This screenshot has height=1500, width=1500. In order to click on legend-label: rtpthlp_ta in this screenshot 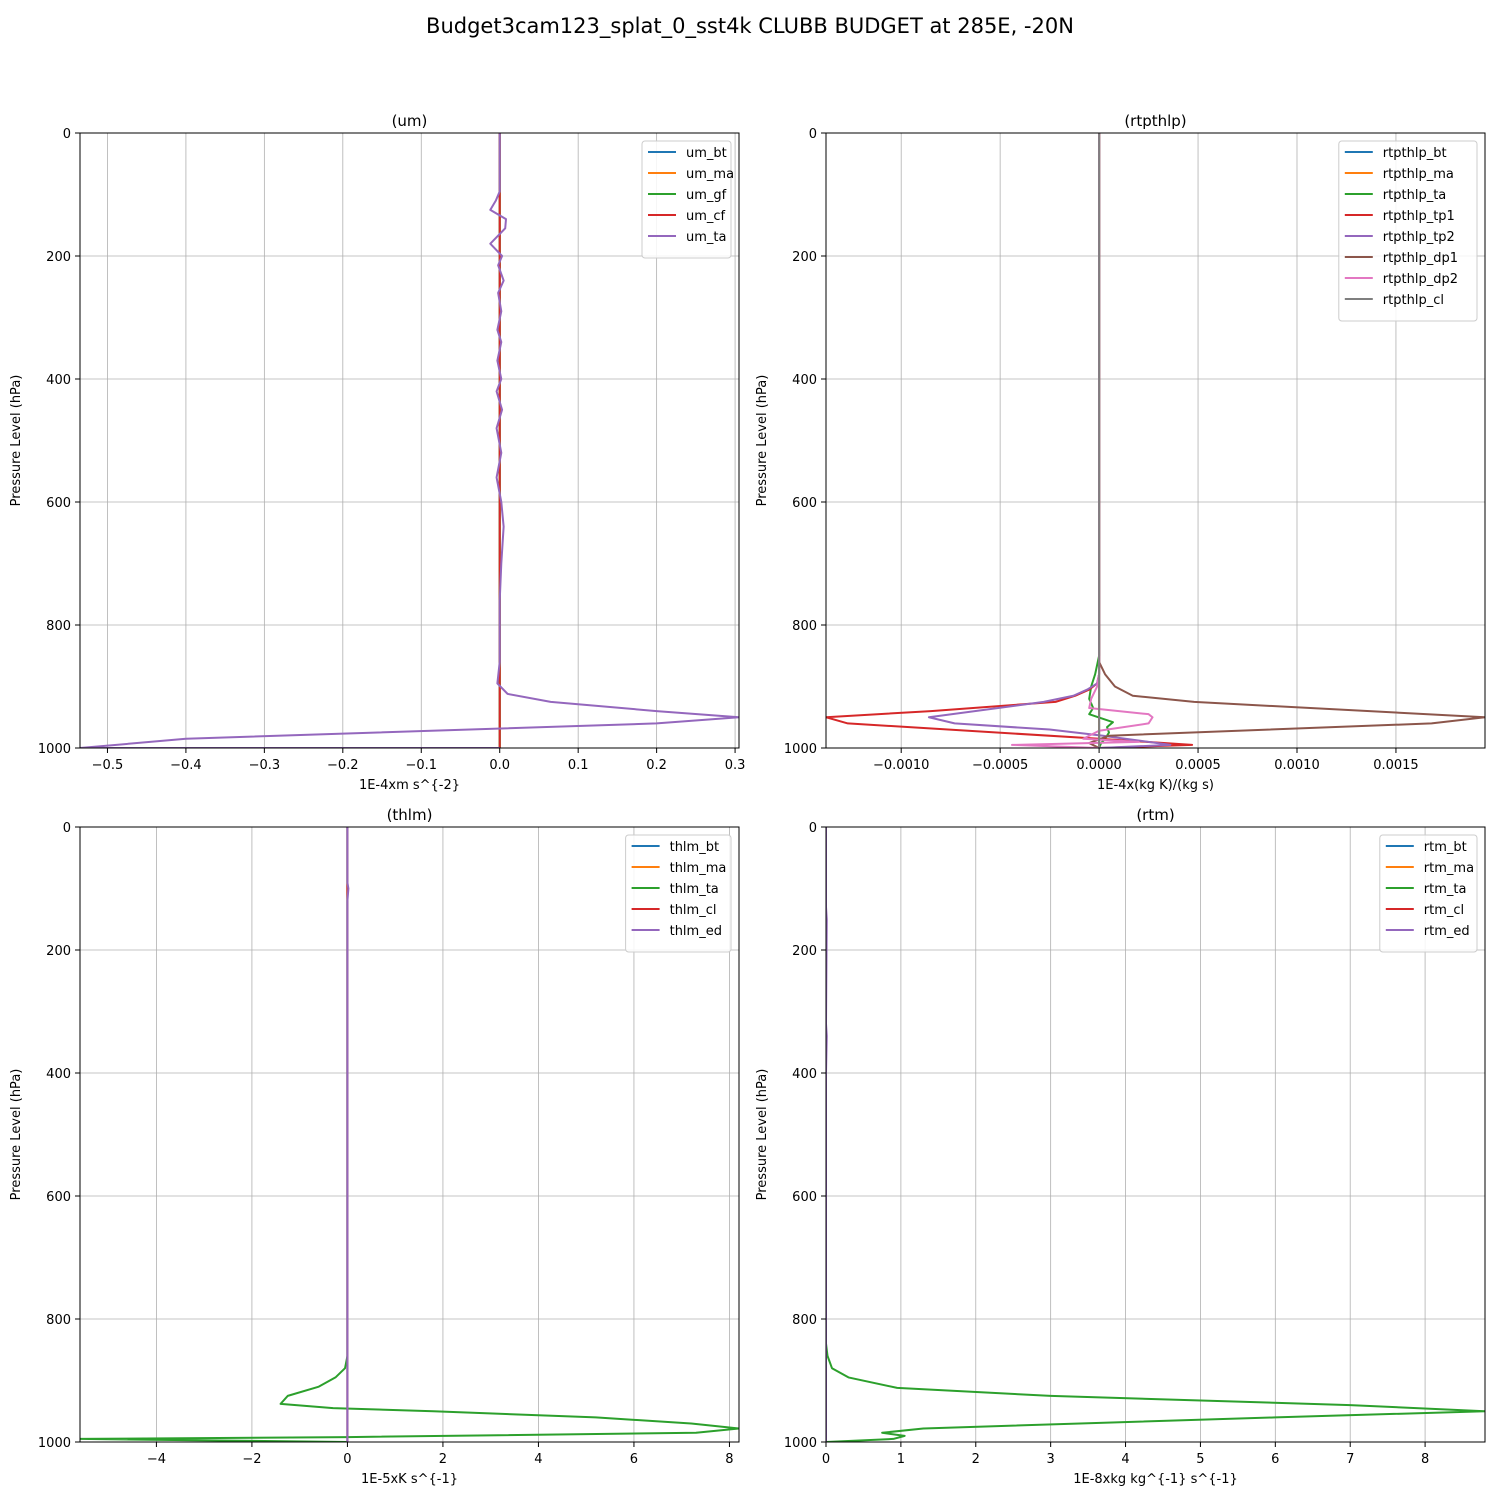, I will do `click(1414, 195)`.